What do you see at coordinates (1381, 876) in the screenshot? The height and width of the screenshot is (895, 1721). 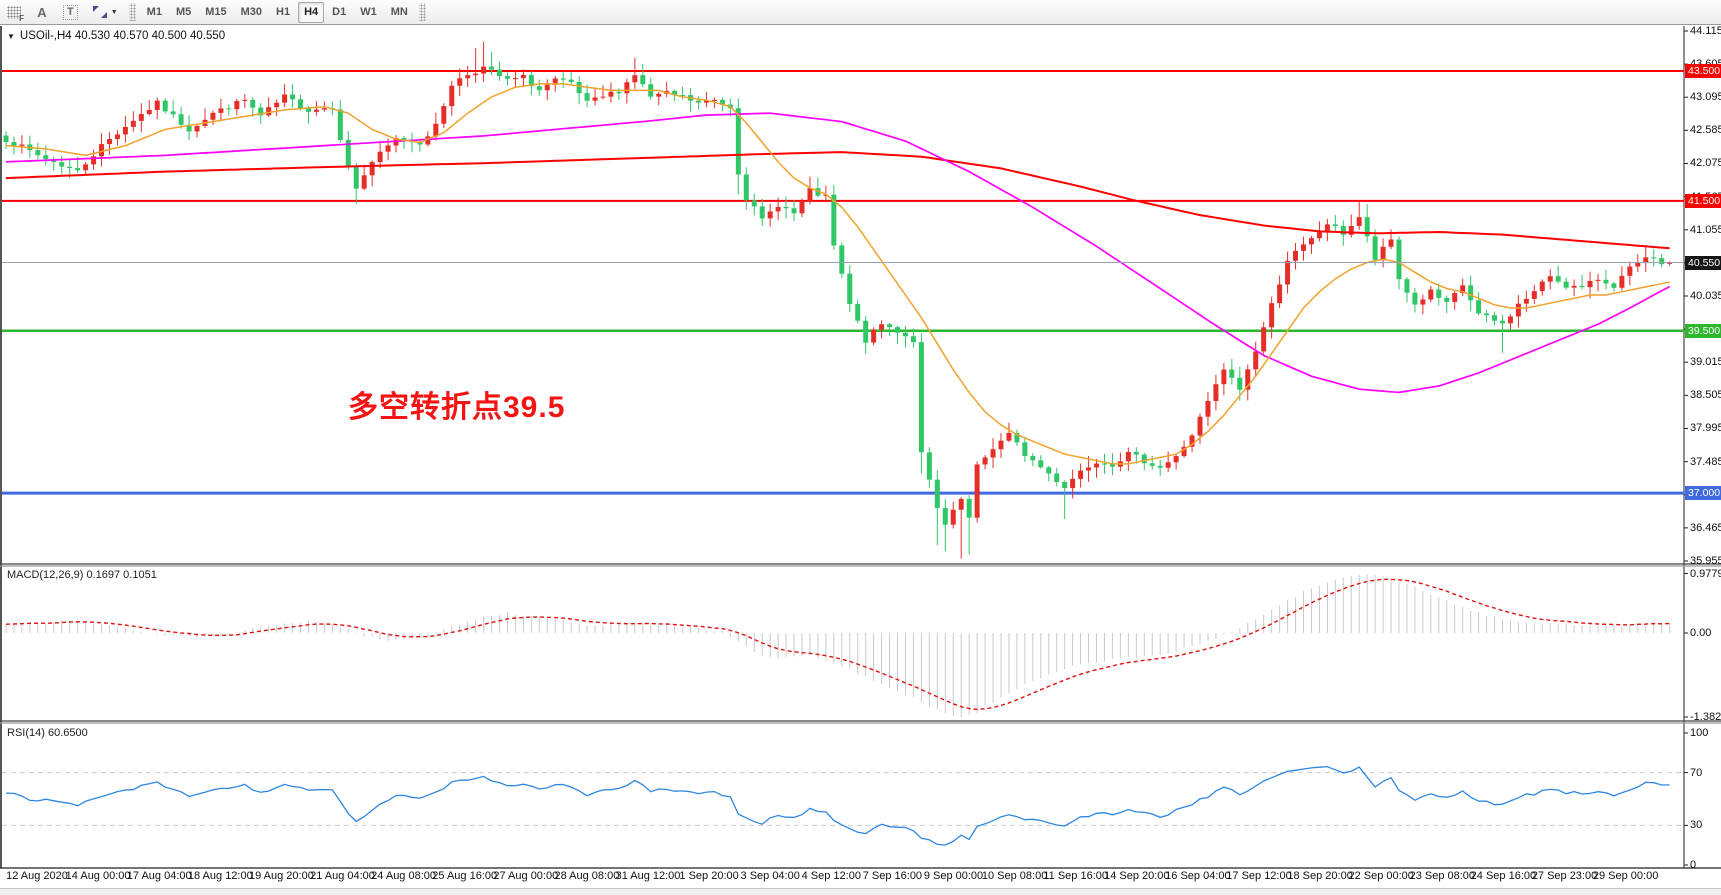 I see `time-label: 22 Sep 00:00` at bounding box center [1381, 876].